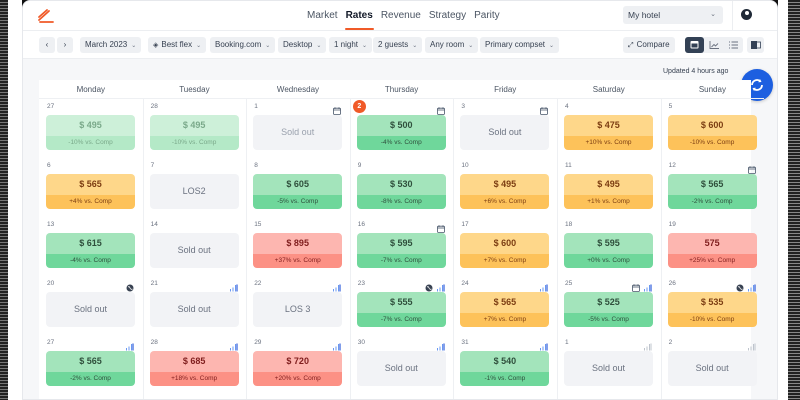 This screenshot has height=400, width=800. I want to click on rate-card: $ 495 +1% vs. Comp, so click(608, 191).